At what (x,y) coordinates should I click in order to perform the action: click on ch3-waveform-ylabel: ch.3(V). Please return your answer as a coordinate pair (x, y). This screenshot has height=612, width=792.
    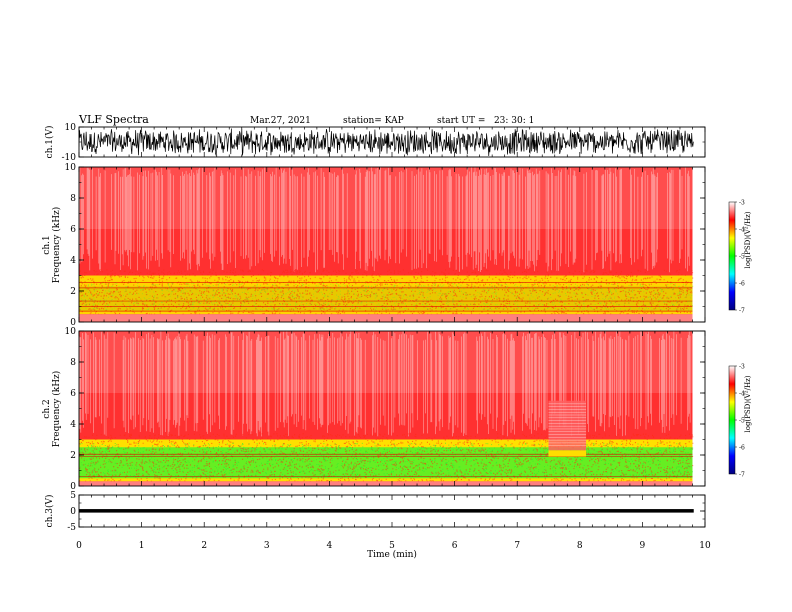
    Looking at the image, I should click on (49, 511).